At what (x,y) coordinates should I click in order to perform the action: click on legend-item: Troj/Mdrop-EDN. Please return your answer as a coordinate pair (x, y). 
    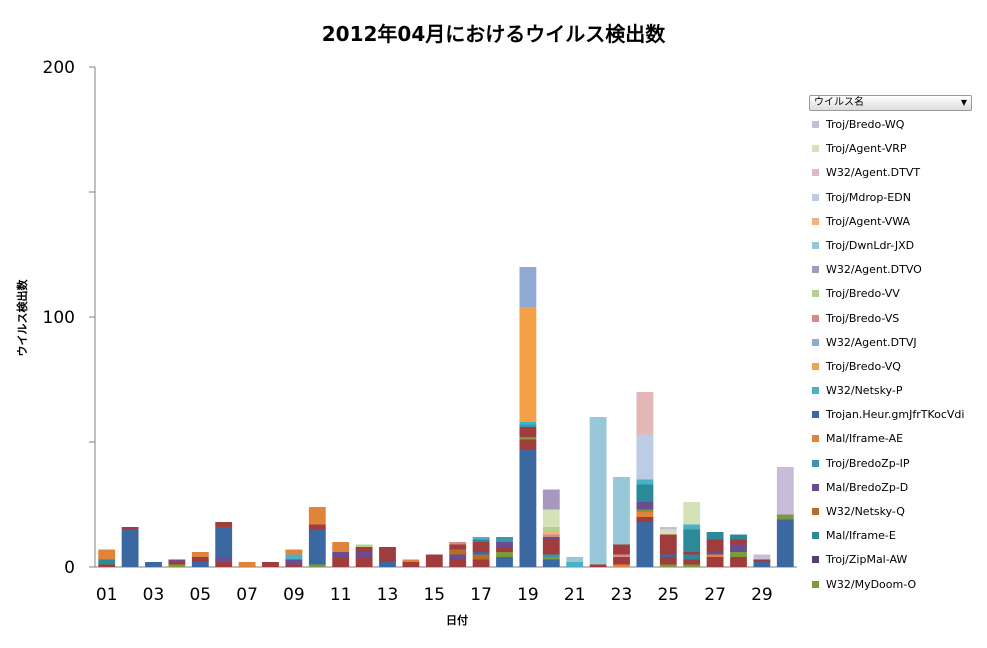
    Looking at the image, I should click on (888, 202).